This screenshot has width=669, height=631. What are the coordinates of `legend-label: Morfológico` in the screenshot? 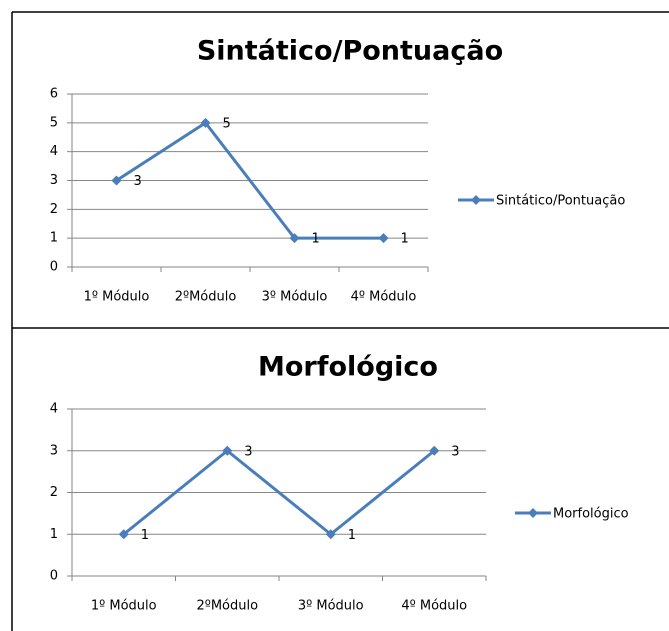 It's located at (591, 514).